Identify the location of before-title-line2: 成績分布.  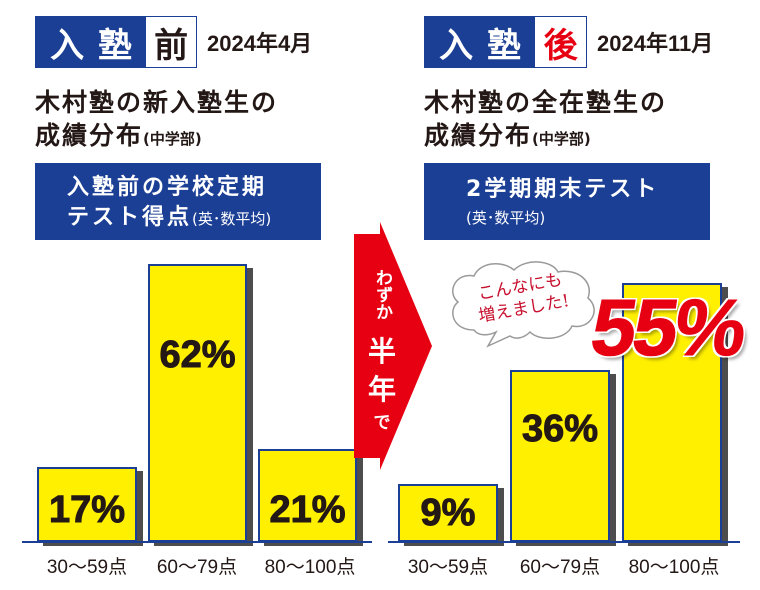
(89, 135).